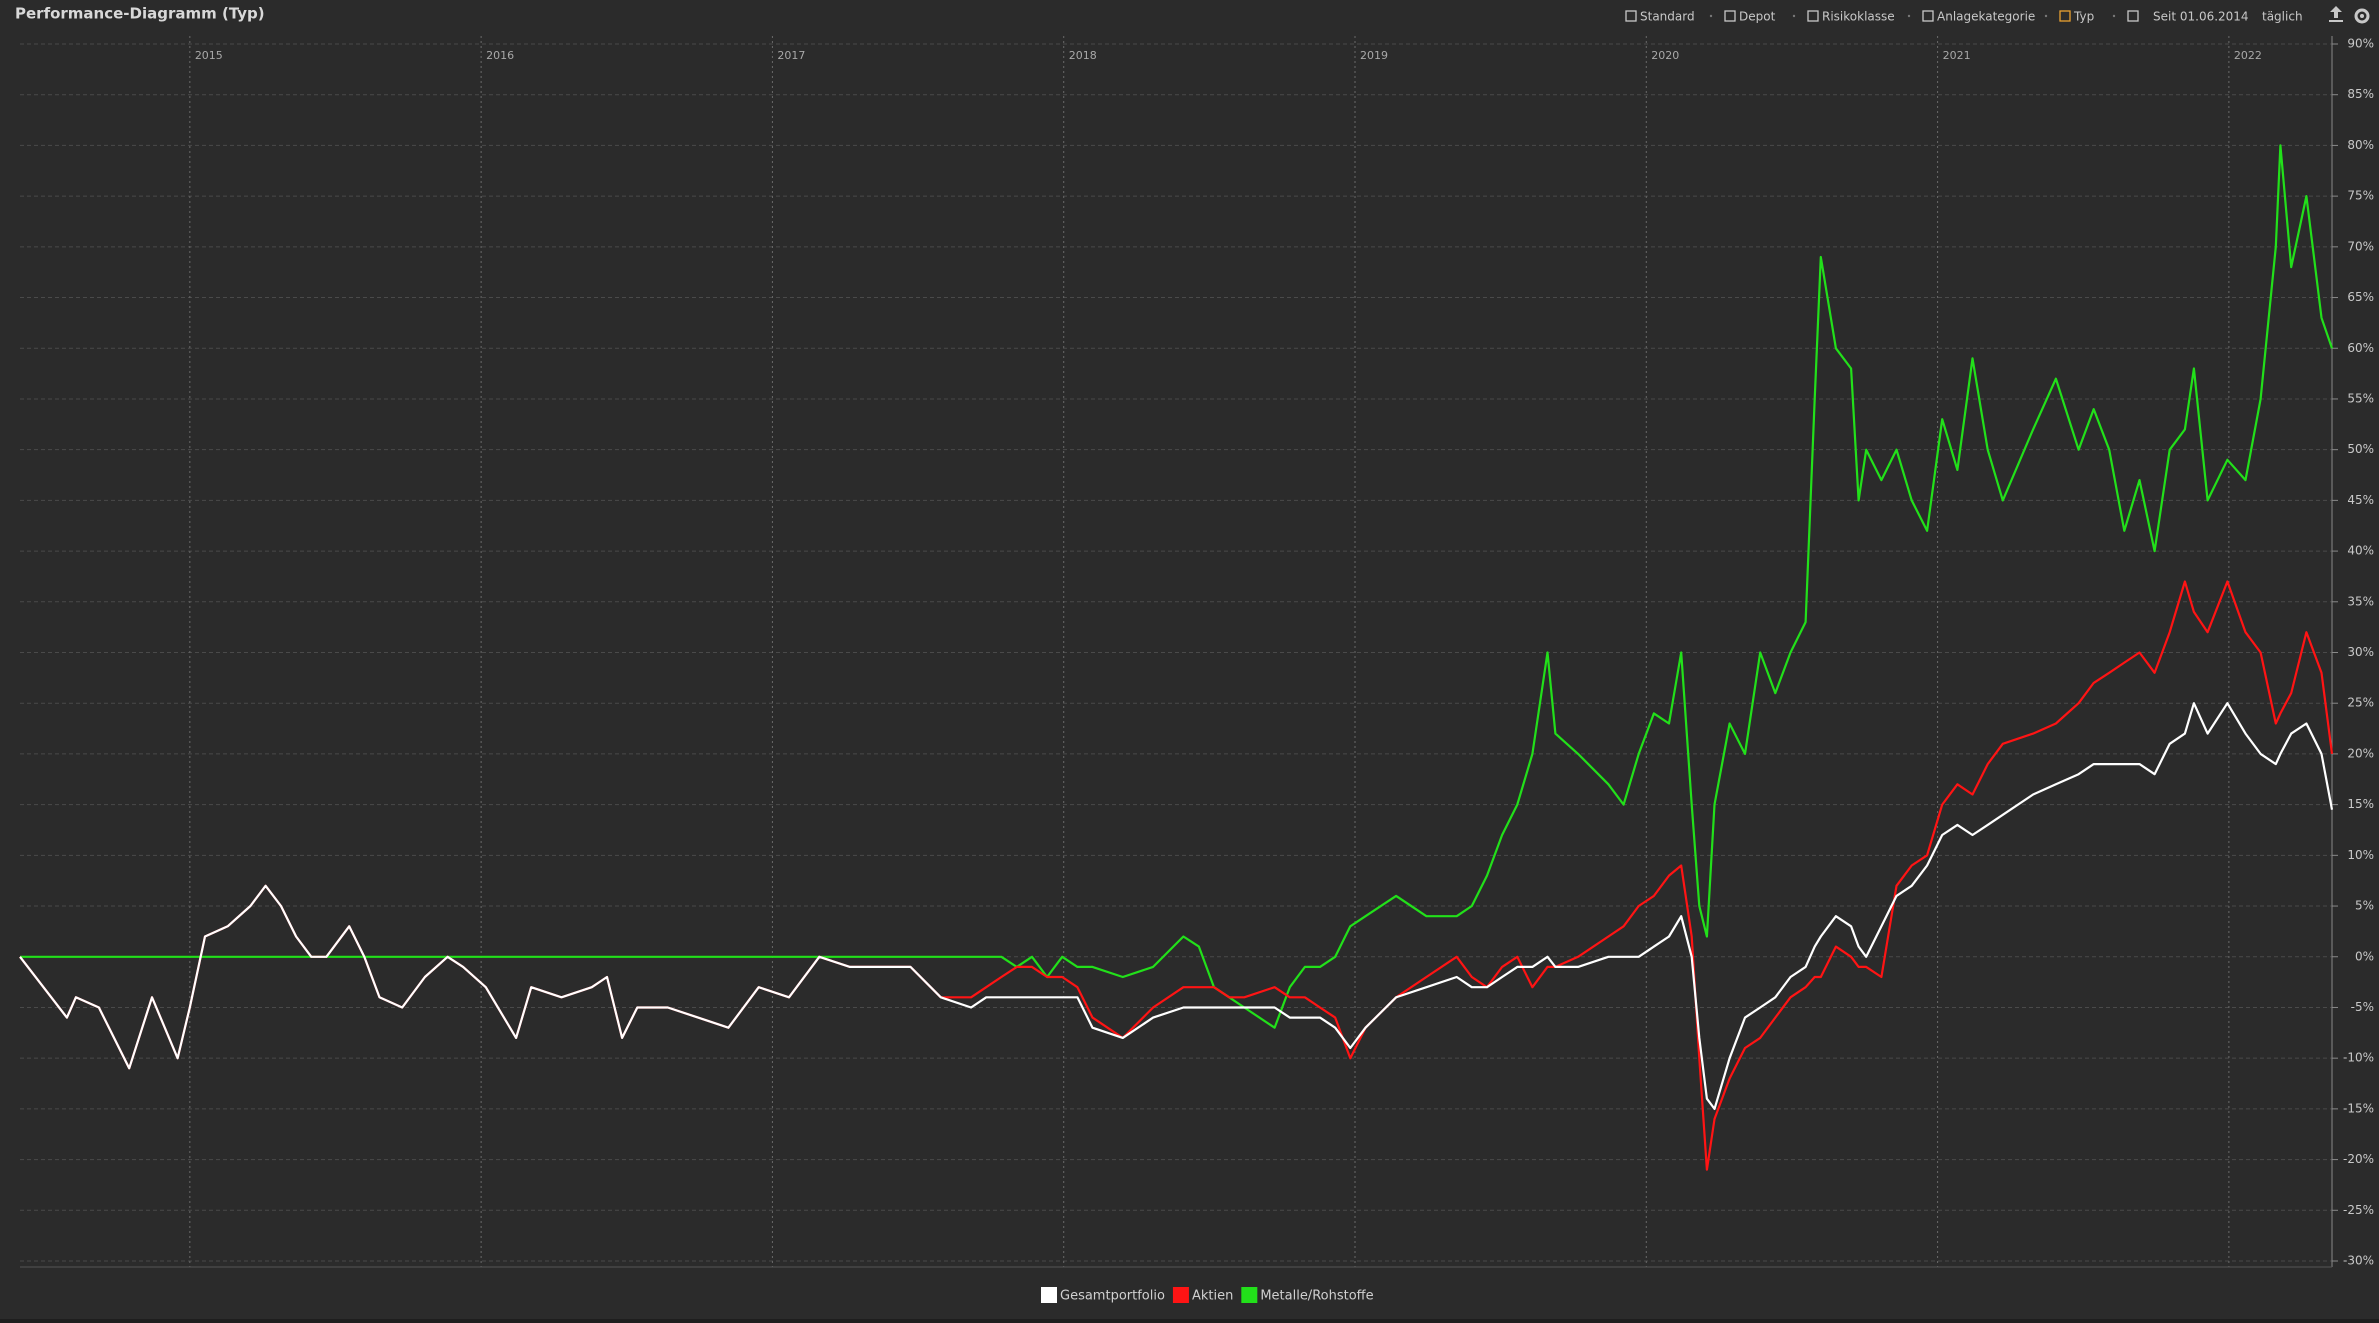 This screenshot has height=1323, width=2379. Describe the element at coordinates (2358, 1058) in the screenshot. I see `y-tick-label: -10%` at that location.